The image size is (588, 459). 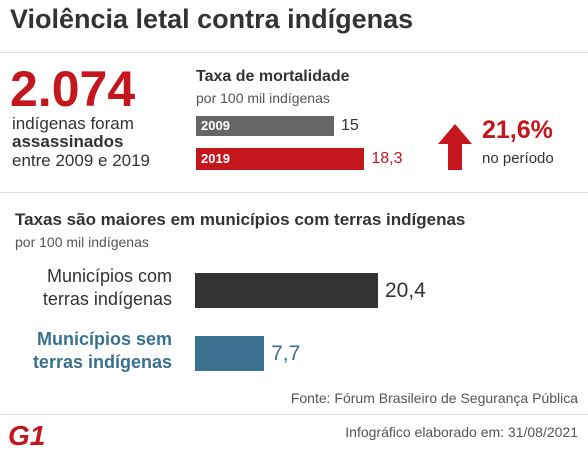 What do you see at coordinates (350, 125) in the screenshot?
I see `value-label: 15` at bounding box center [350, 125].